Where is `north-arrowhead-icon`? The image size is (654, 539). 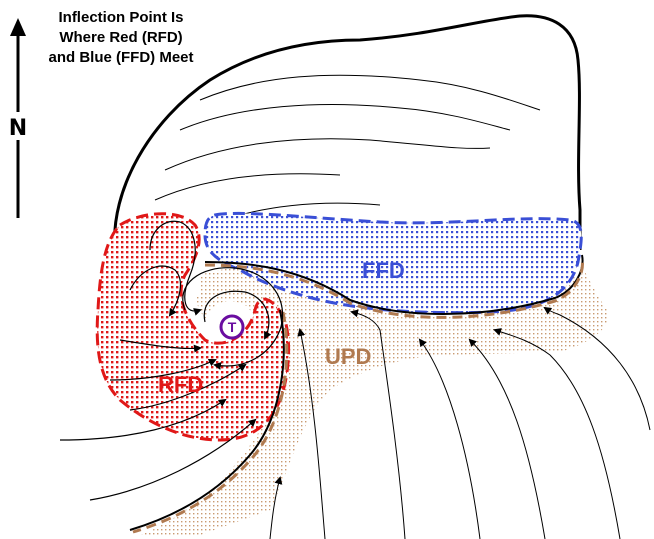 north-arrowhead-icon is located at coordinates (18, 27).